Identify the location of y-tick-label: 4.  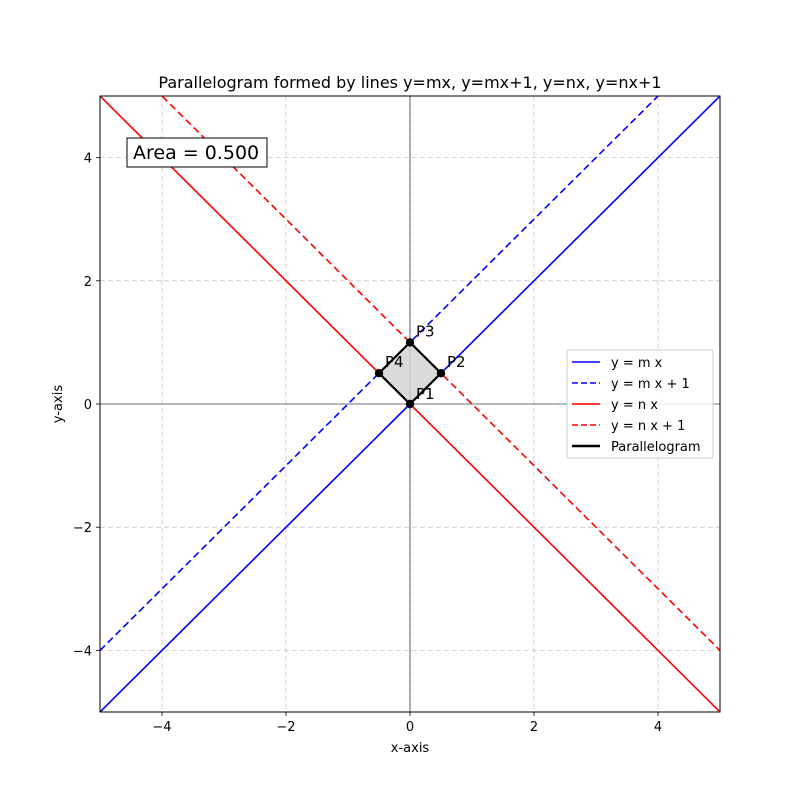
(88, 159).